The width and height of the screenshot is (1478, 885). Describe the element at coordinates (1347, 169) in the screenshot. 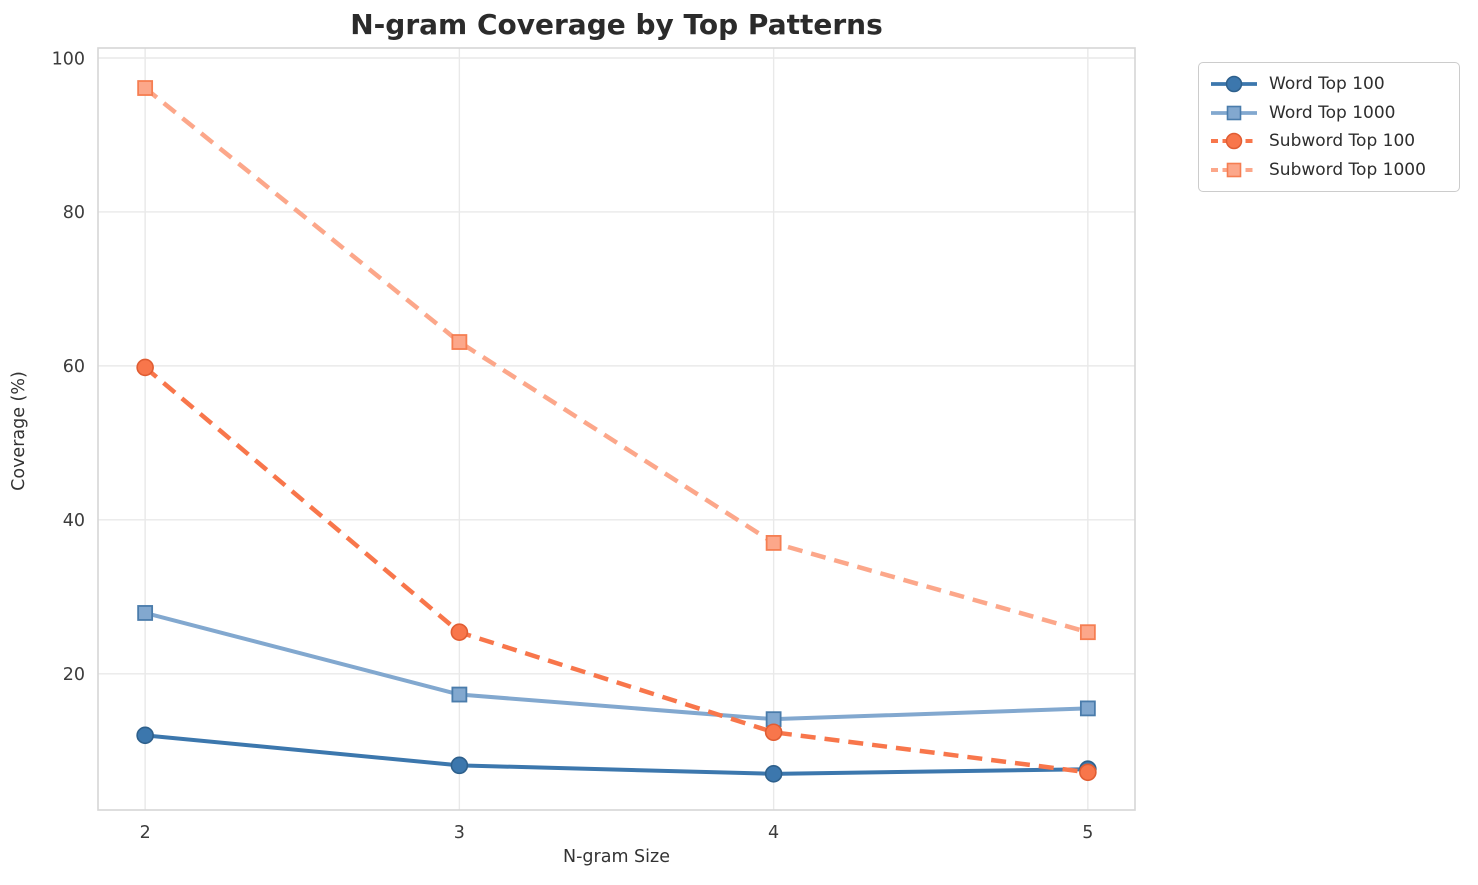

I see `legend-label: Subword Top 1000` at that location.